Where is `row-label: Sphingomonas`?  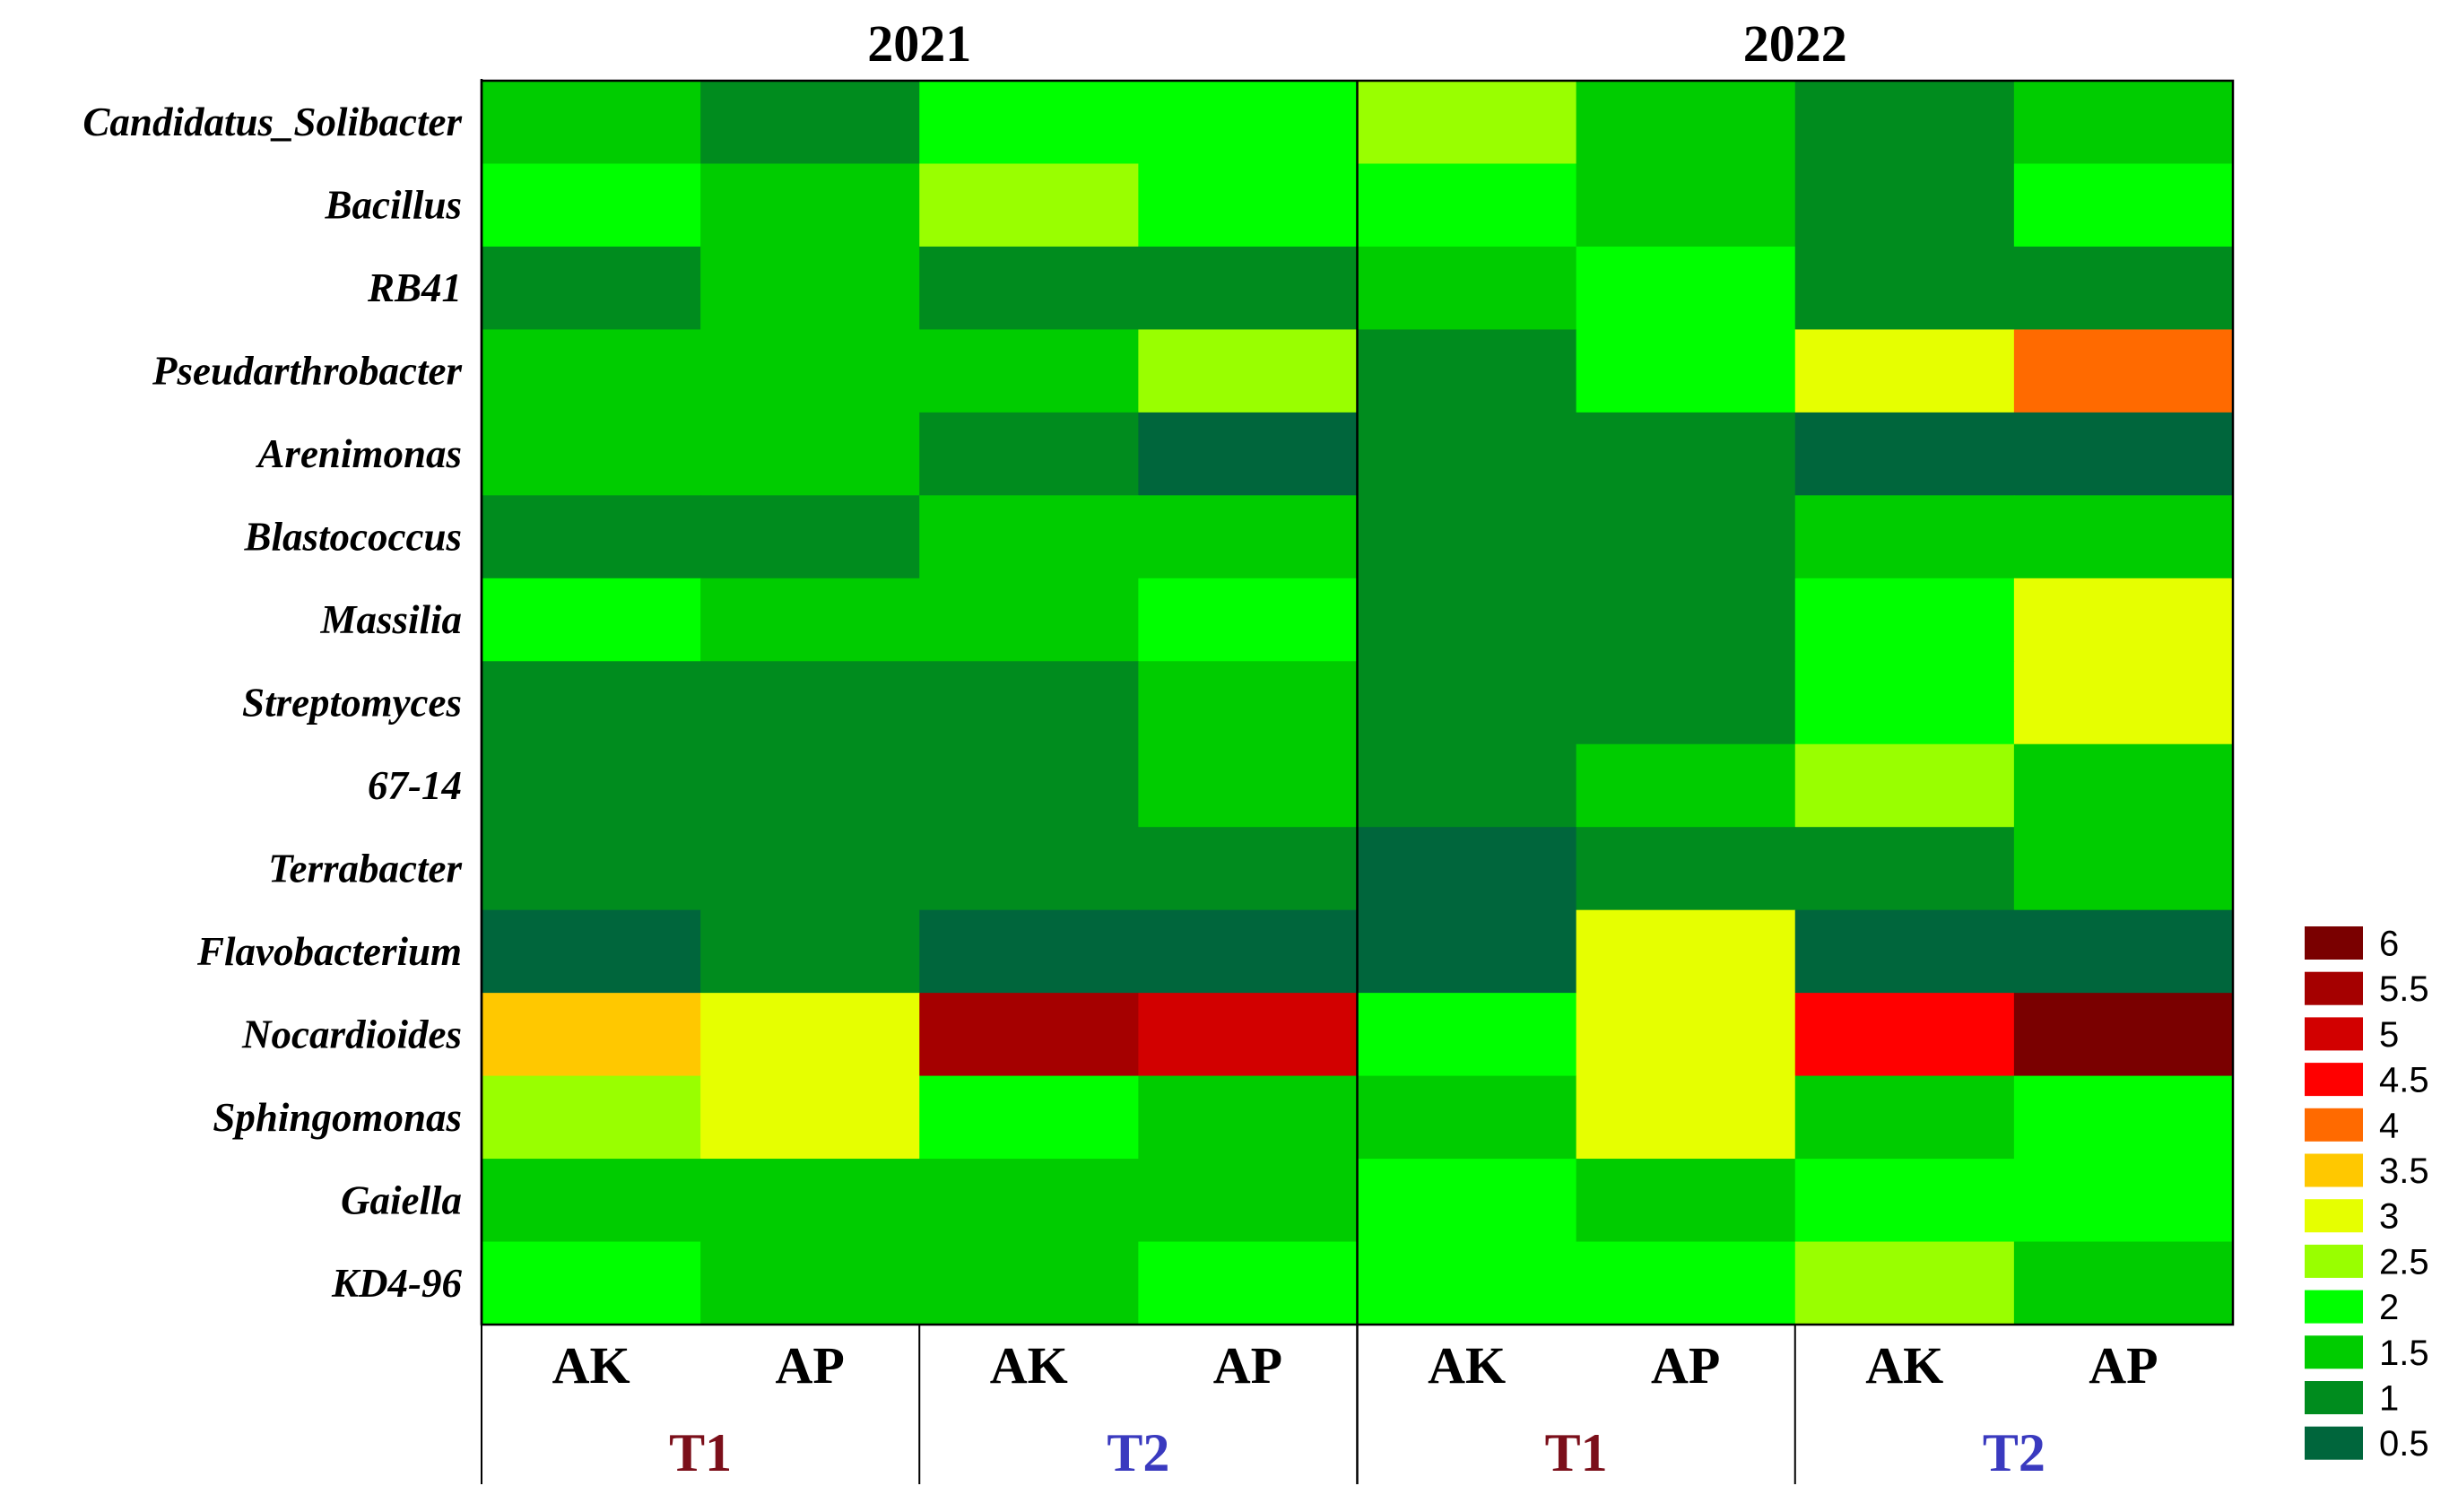
row-label: Sphingomonas is located at coordinates (337, 1117).